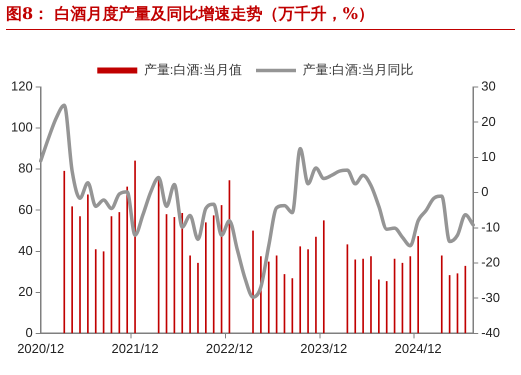  I want to click on y-tick-label: 20, so click(25, 291).